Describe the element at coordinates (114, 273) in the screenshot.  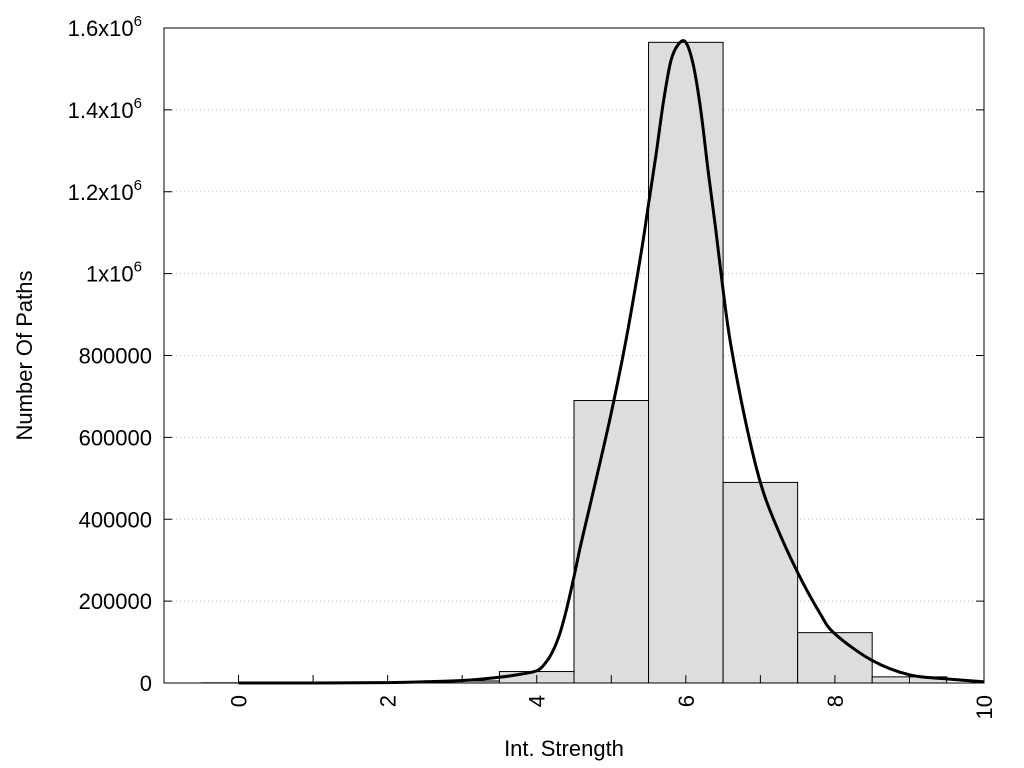
I see `y-tick-label: 1x10⁶` at that location.